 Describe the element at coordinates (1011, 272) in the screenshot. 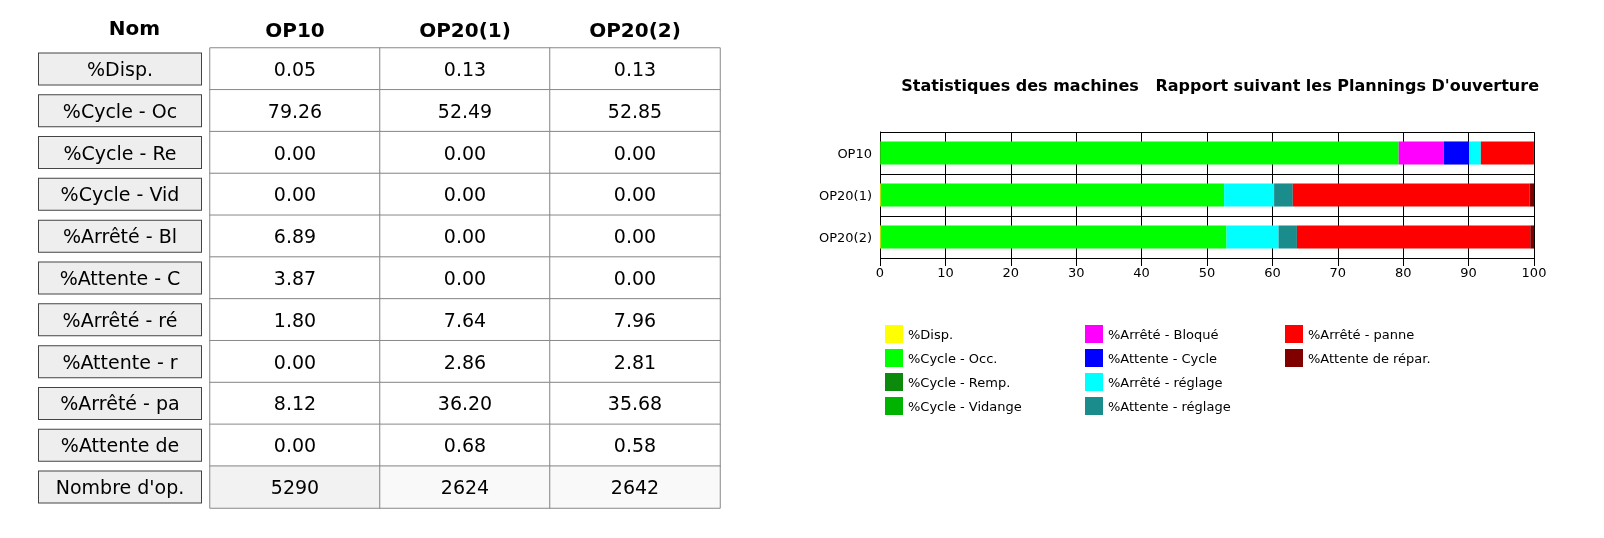

I see `x-tick-label: 20` at that location.